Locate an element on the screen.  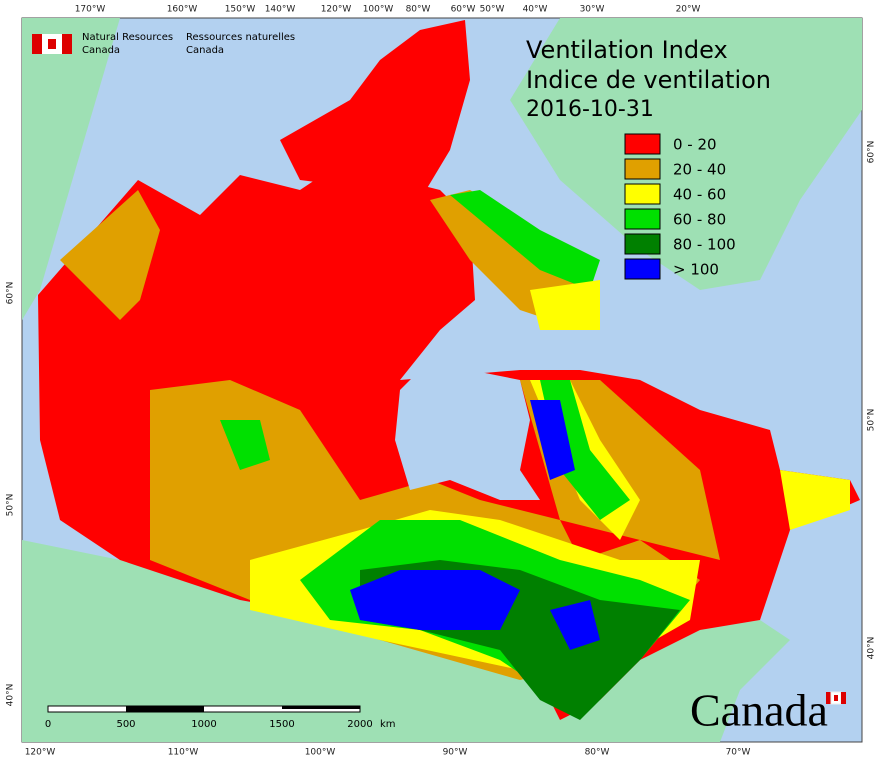
date: 2016-10-31 is located at coordinates (590, 109).